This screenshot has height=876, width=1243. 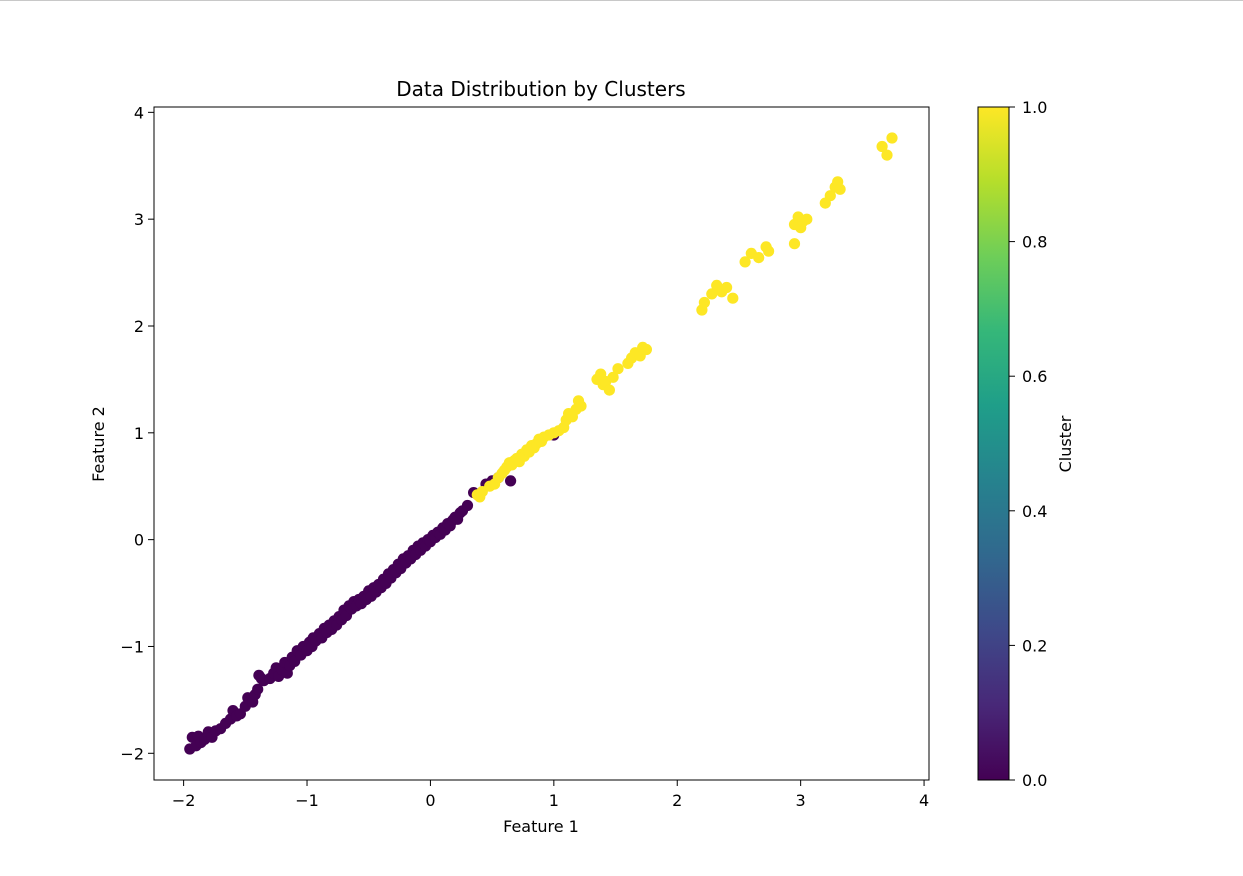 What do you see at coordinates (621, 0) in the screenshot?
I see `window-top-border` at bounding box center [621, 0].